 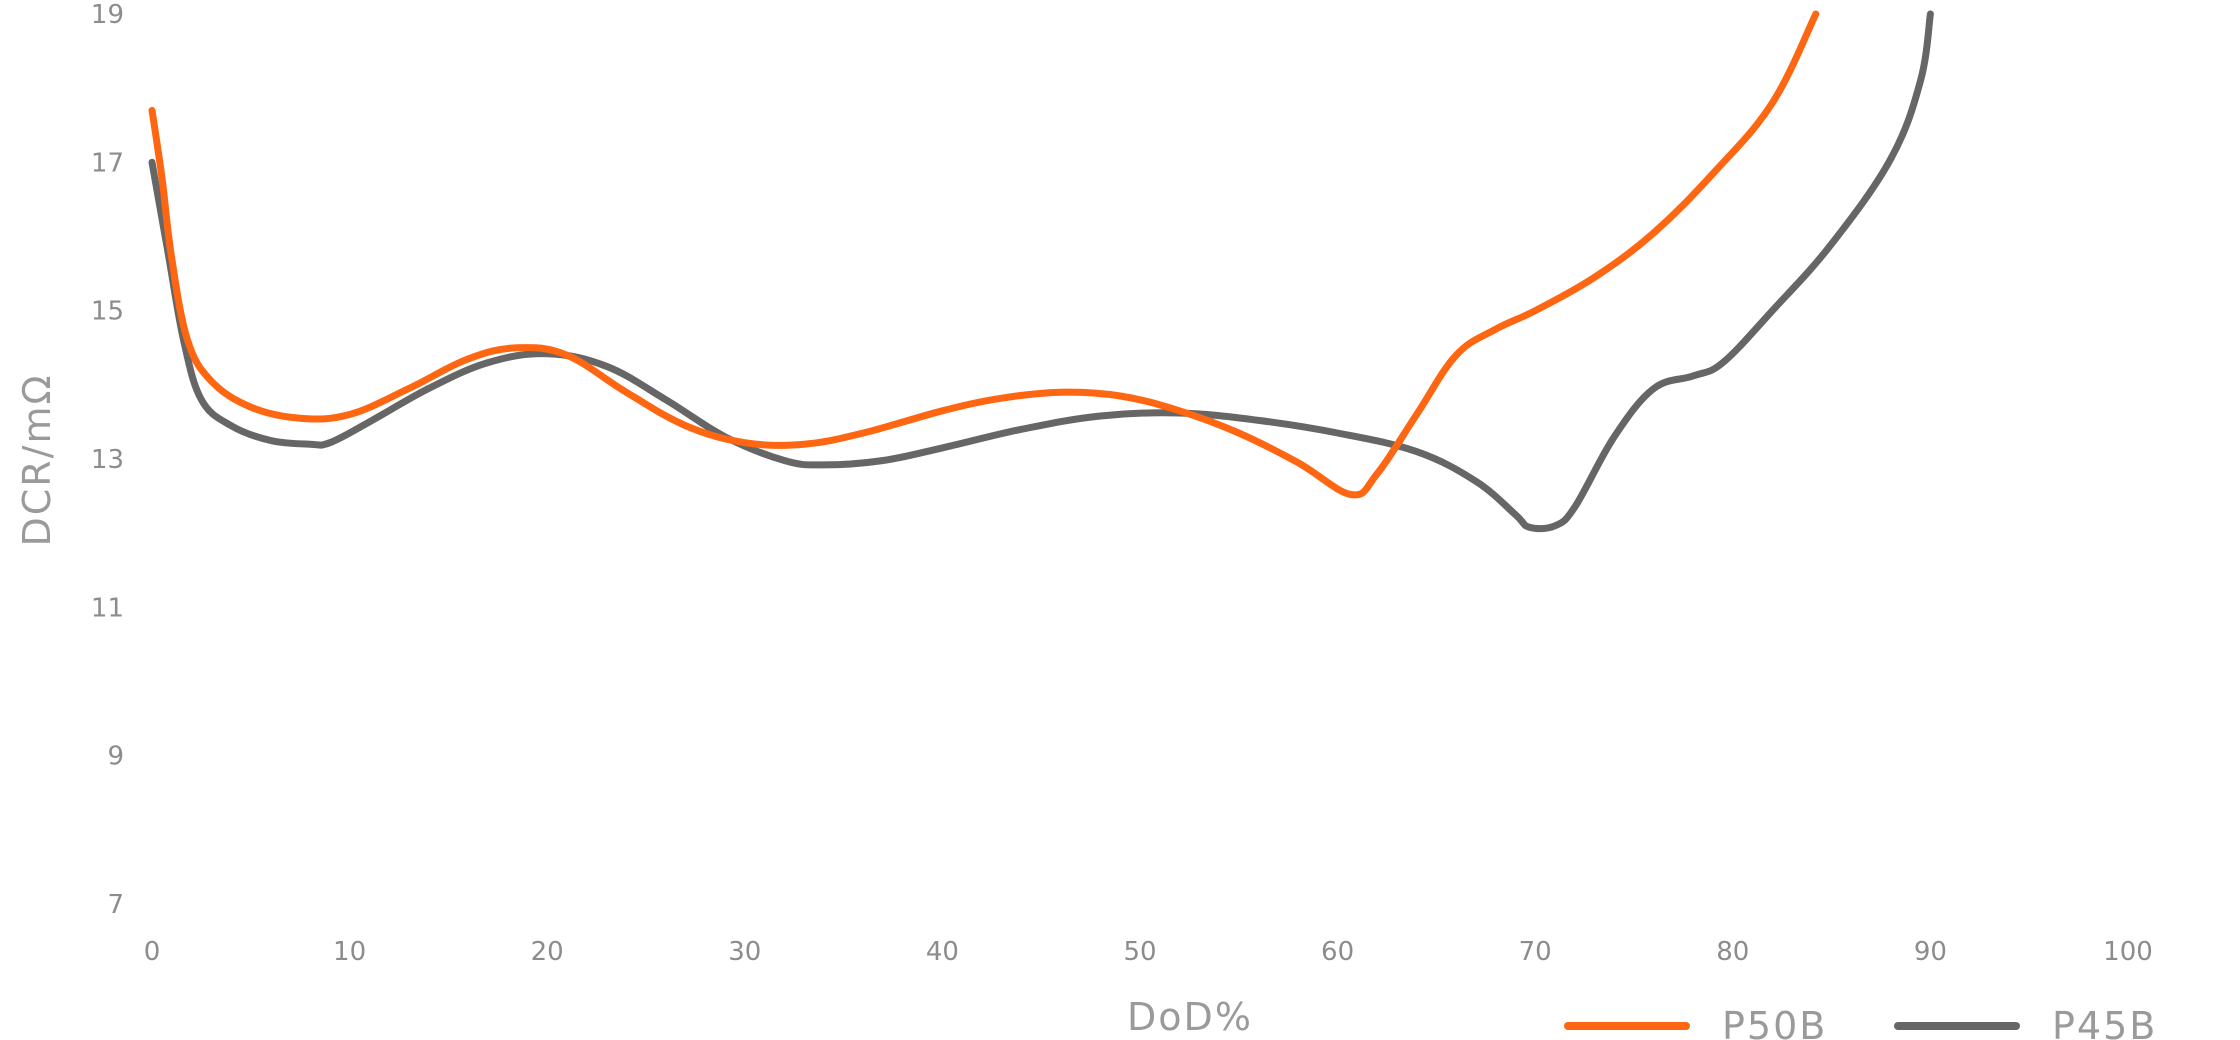 What do you see at coordinates (107, 15) in the screenshot?
I see `y-tick-label: 19` at bounding box center [107, 15].